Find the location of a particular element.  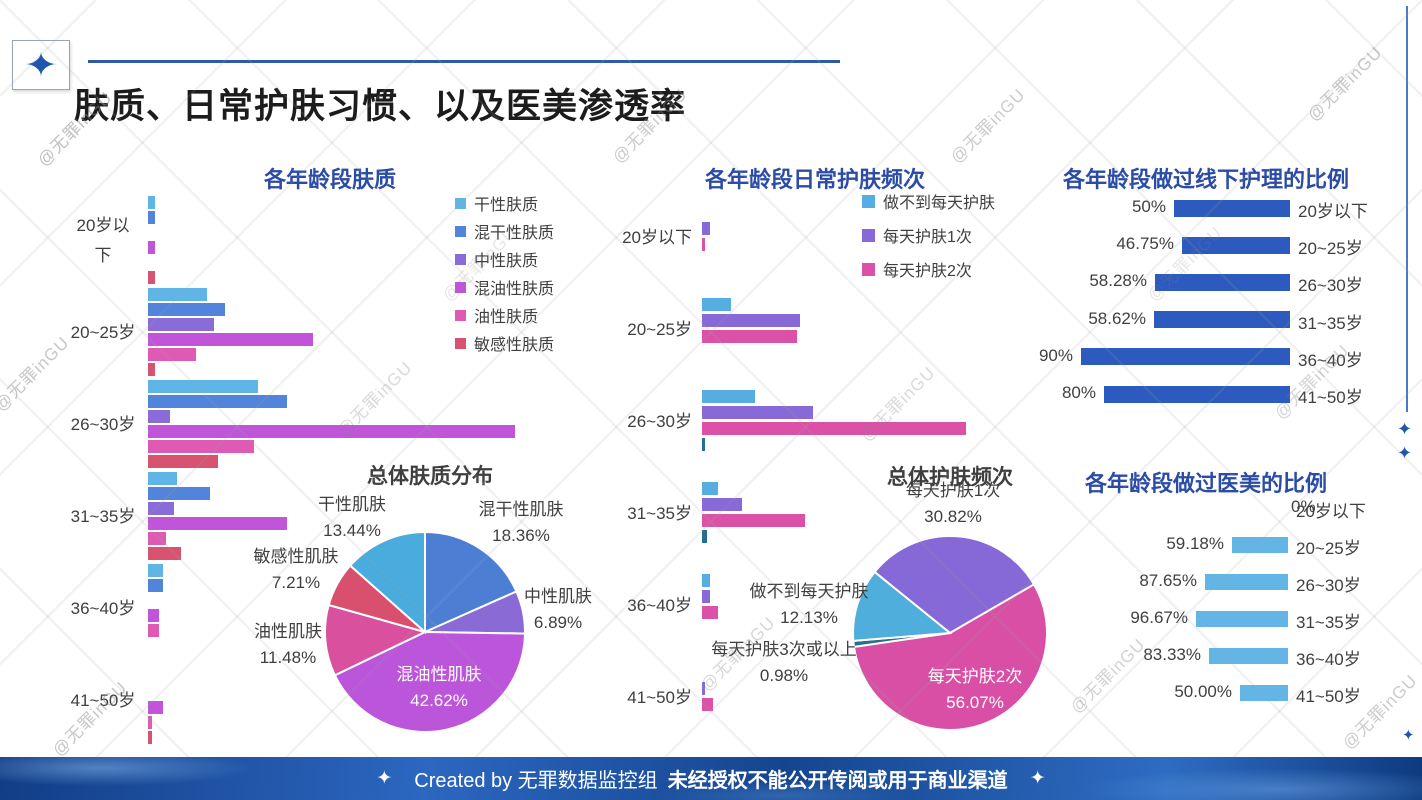

legend-item: 每天护肤1次 is located at coordinates (917, 235).